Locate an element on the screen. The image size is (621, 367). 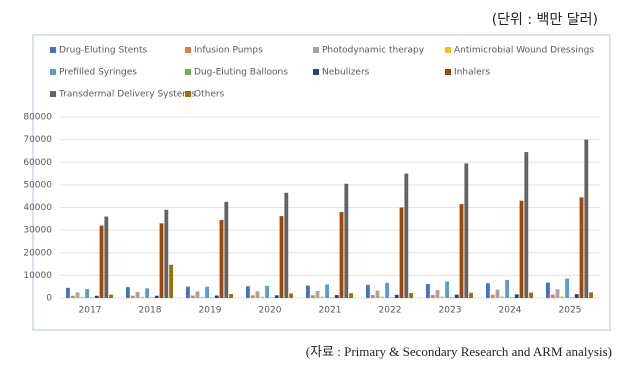
legend-label: Antimicrobial Wound Dressings is located at coordinates (524, 51).